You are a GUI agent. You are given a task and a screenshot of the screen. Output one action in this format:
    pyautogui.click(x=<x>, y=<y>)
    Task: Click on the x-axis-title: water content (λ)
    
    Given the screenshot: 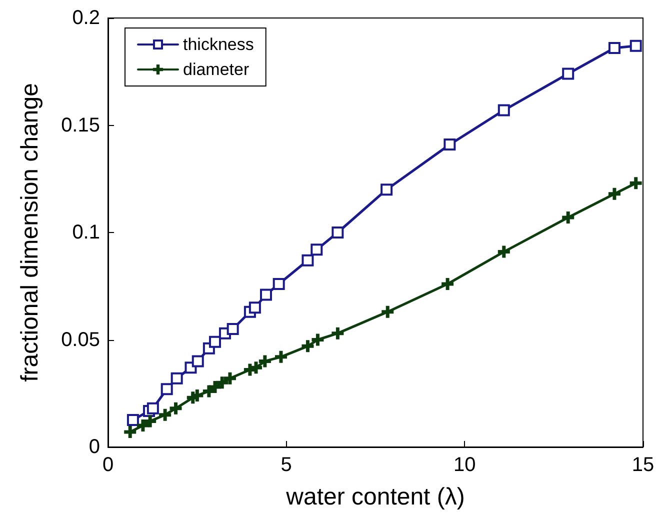 What is the action you would take?
    pyautogui.click(x=375, y=497)
    